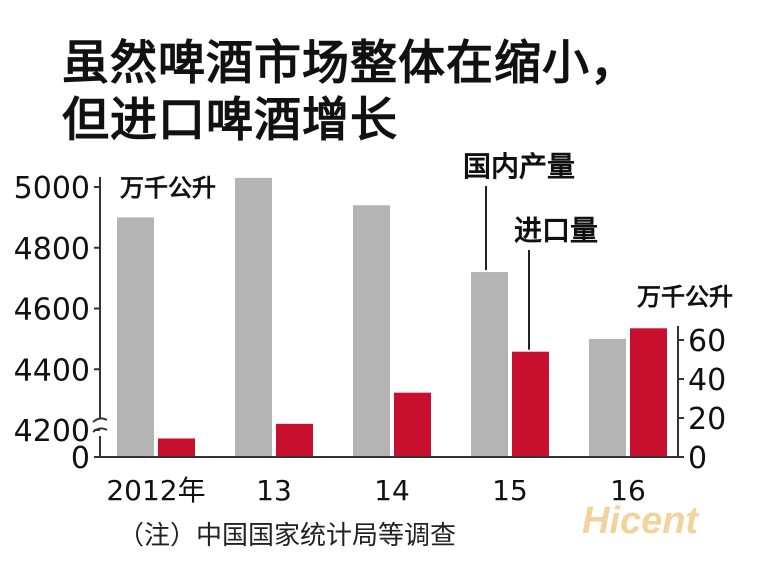 This screenshot has height=564, width=768. Describe the element at coordinates (52, 431) in the screenshot. I see `left-tick-label: 4200` at that location.